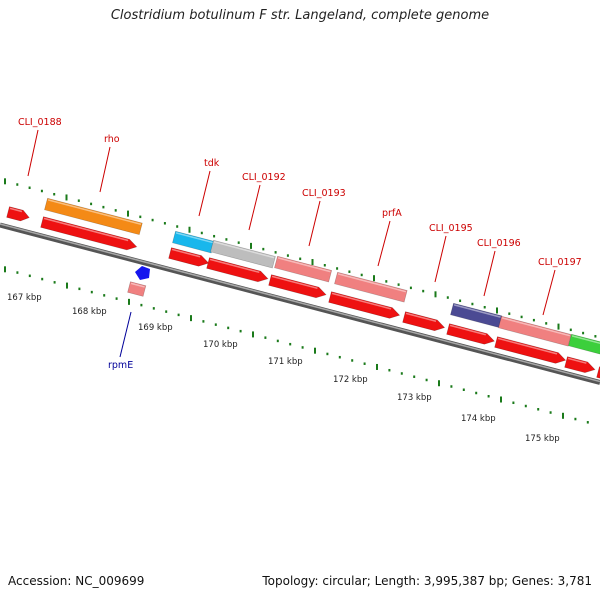 This screenshot has height=600, width=600. I want to click on rpmE-neighbor-feature, so click(137, 289).